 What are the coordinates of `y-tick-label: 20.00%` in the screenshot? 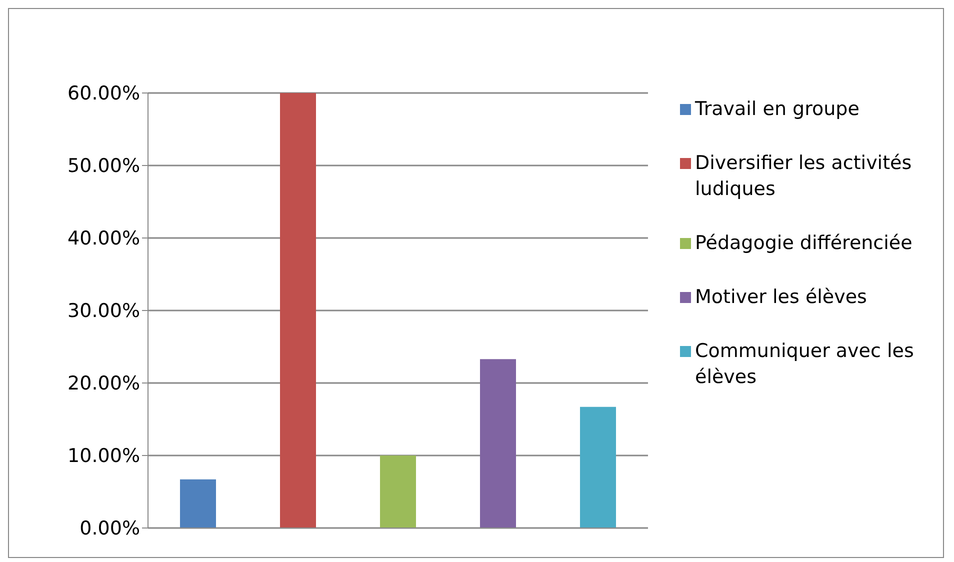 It's located at (104, 383).